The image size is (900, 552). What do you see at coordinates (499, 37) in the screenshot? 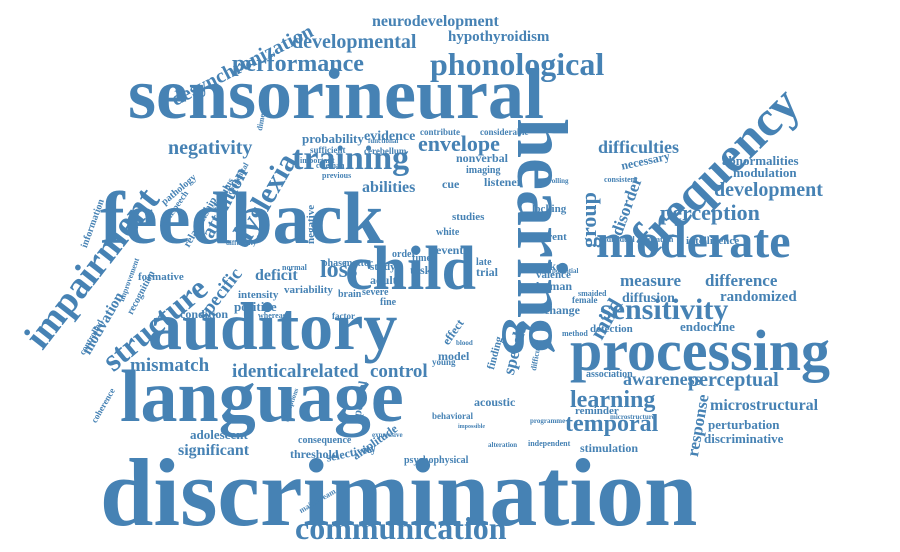
I see `word: hypothyroidism` at bounding box center [499, 37].